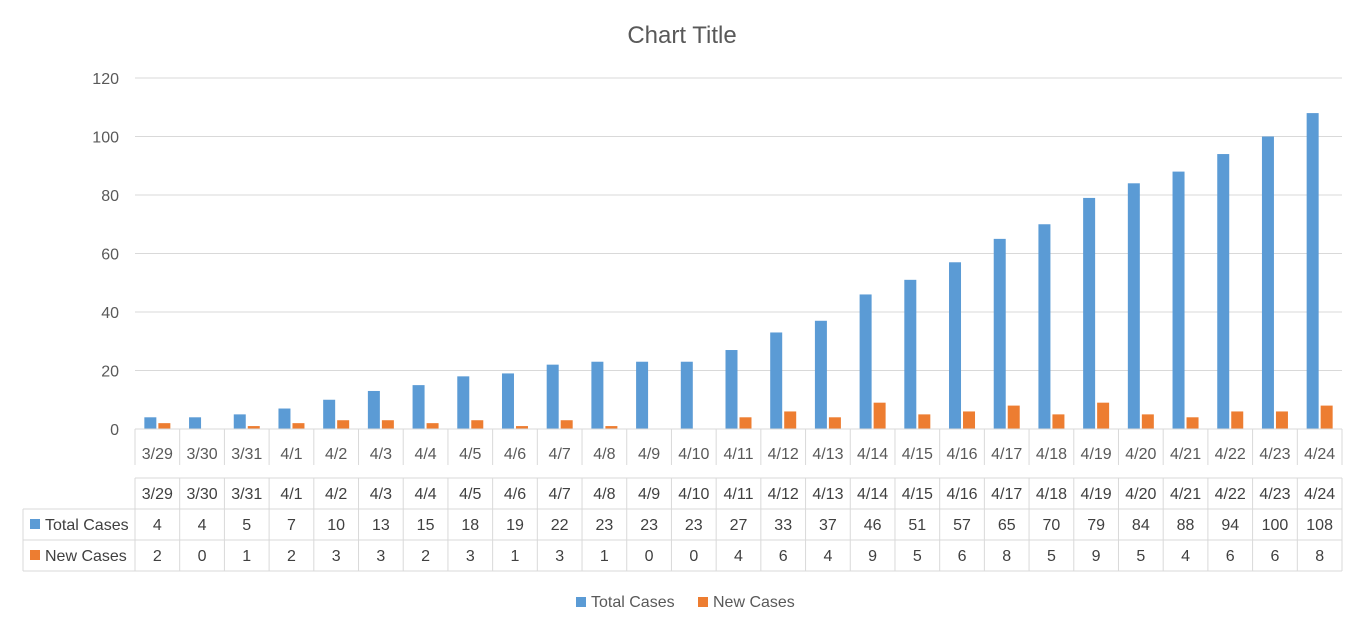 The image size is (1364, 633). I want to click on table-header-cell: 4/21, so click(1185, 494).